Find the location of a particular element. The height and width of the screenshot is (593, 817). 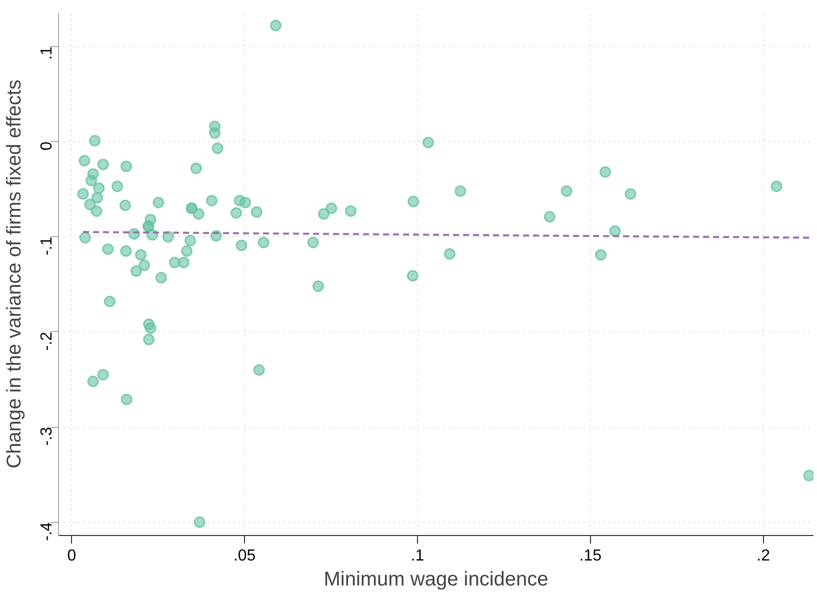

x-tick-label: .05 is located at coordinates (244, 556).